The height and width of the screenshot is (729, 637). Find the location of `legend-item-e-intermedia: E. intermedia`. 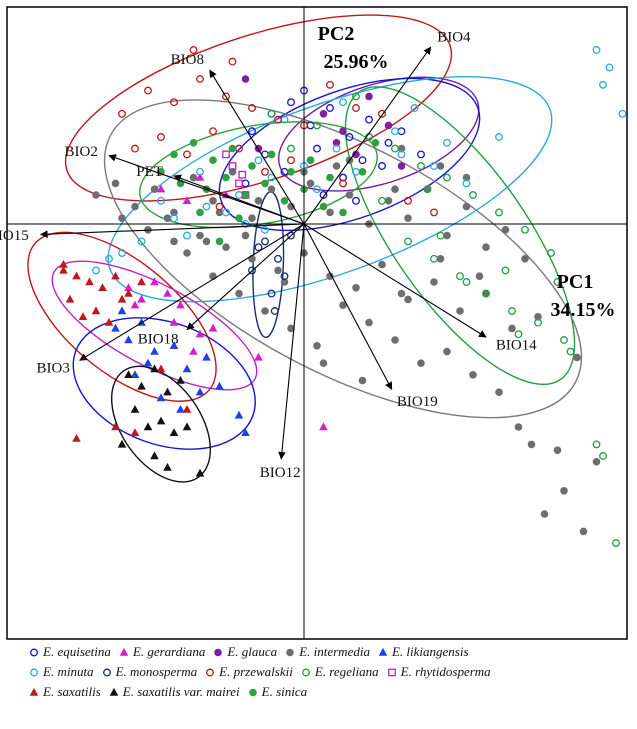

legend-item-e-intermedia: E. intermedia is located at coordinates (327, 652).